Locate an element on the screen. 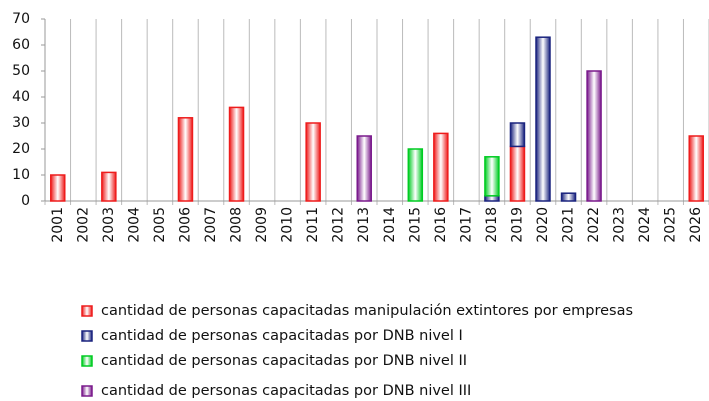  x-tick-label: 2013 is located at coordinates (364, 225).